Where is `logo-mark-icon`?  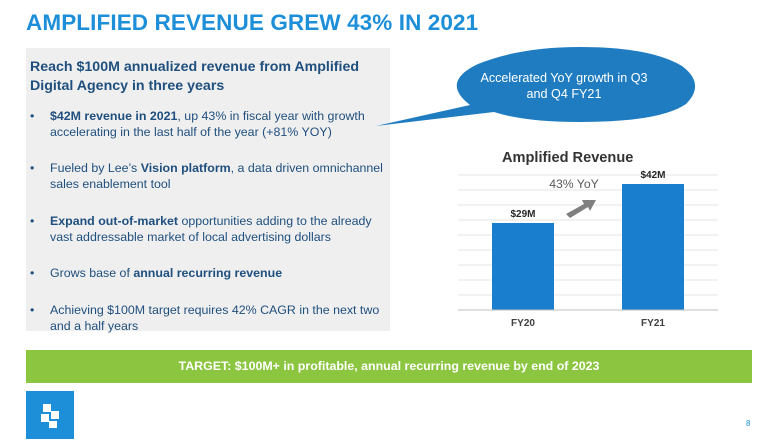
logo-mark-icon is located at coordinates (50, 416).